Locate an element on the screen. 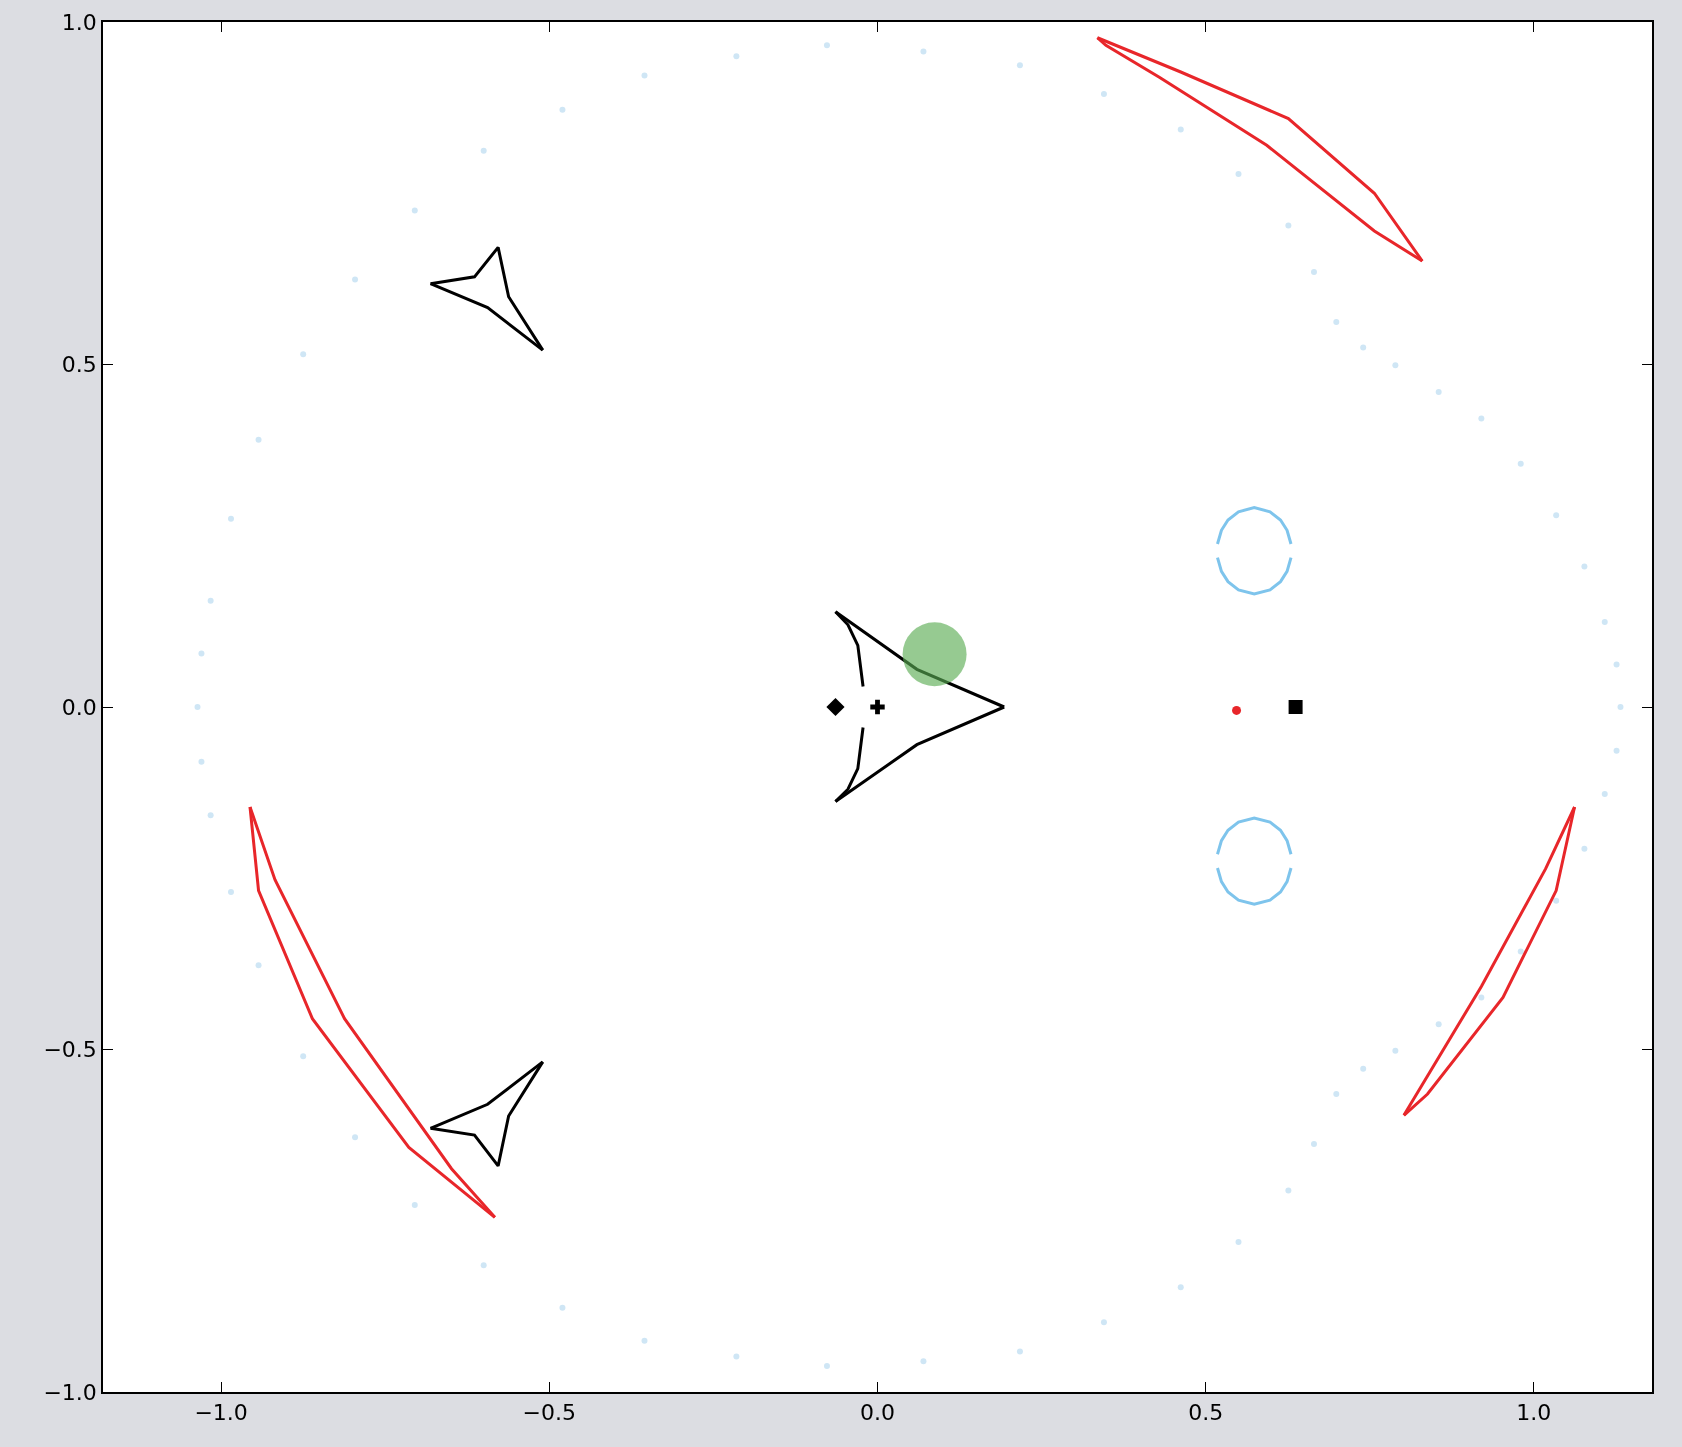 The height and width of the screenshot is (1447, 1682). y-tick-label: 0.5 is located at coordinates (79, 365).